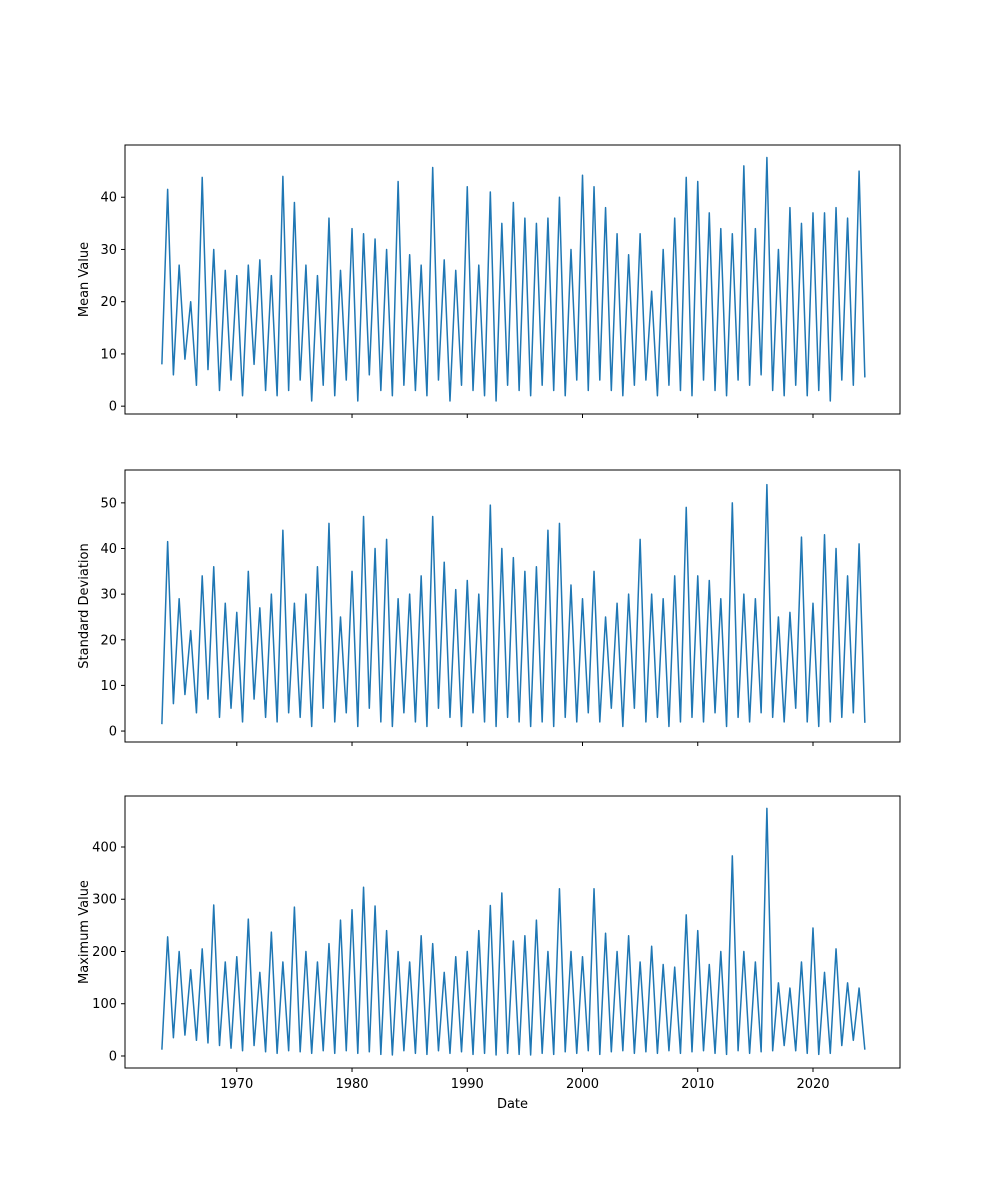  I want to click on y-axis-label: Mean Value, so click(84, 279).